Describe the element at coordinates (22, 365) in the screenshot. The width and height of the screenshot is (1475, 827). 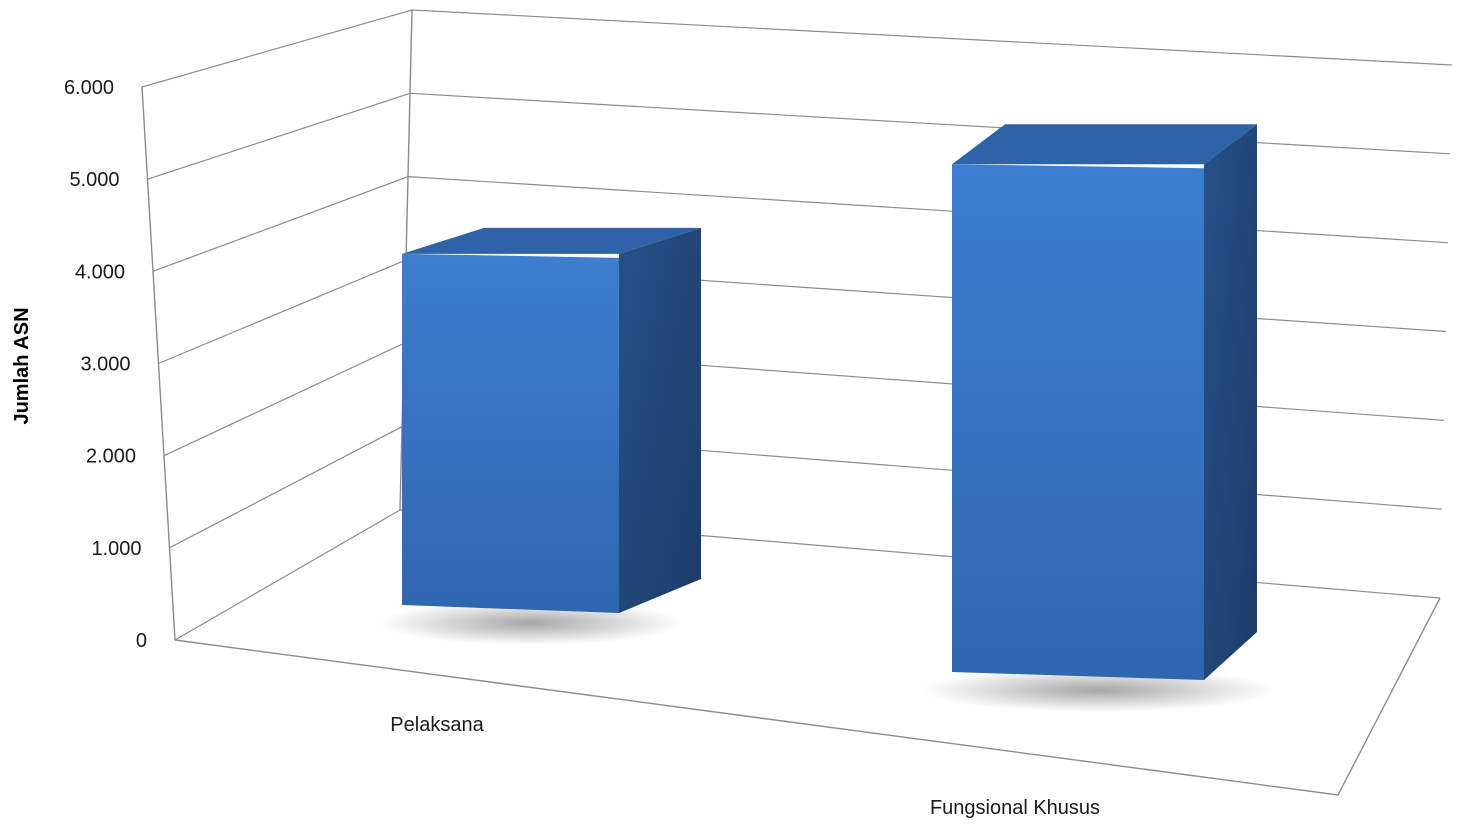
I see `y-axis-title: Jumlah ASN` at that location.